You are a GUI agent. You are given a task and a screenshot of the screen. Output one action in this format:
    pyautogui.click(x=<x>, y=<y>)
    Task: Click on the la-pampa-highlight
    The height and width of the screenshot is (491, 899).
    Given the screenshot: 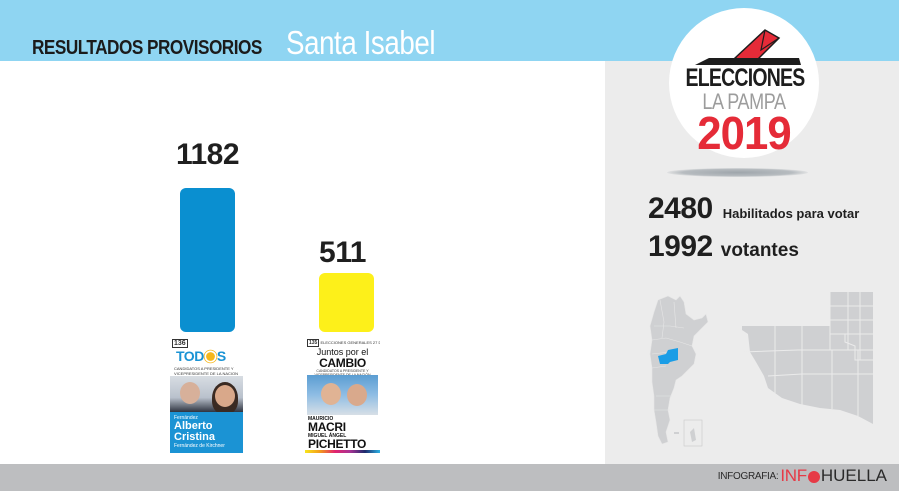 What is the action you would take?
    pyautogui.click(x=668, y=356)
    